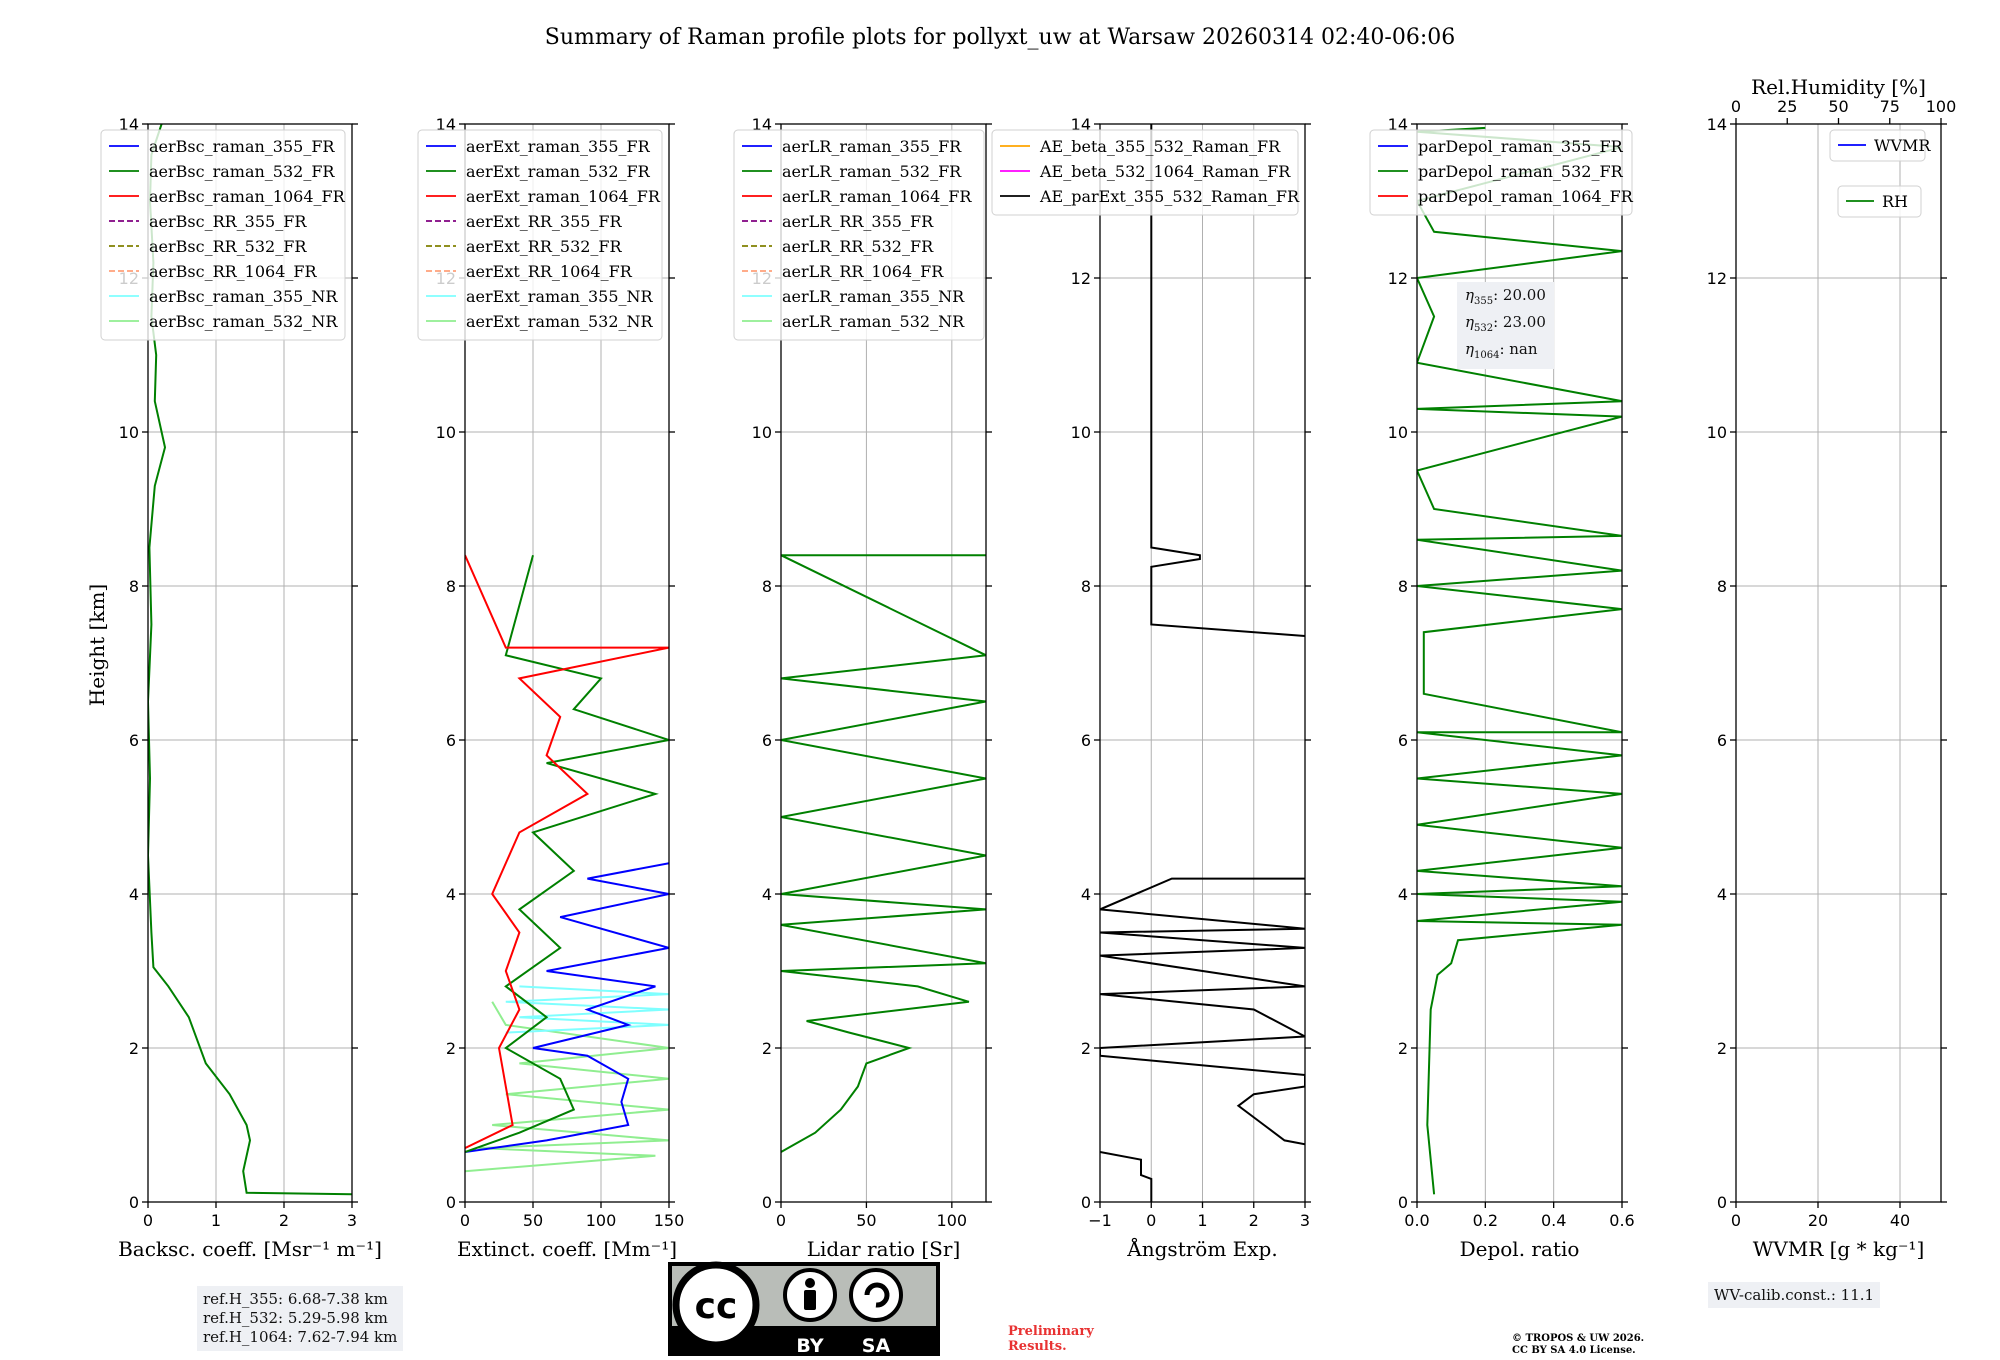 This screenshot has width=2000, height=1360. Describe the element at coordinates (1518, 349) in the screenshot. I see `eta-value: : nan` at that location.